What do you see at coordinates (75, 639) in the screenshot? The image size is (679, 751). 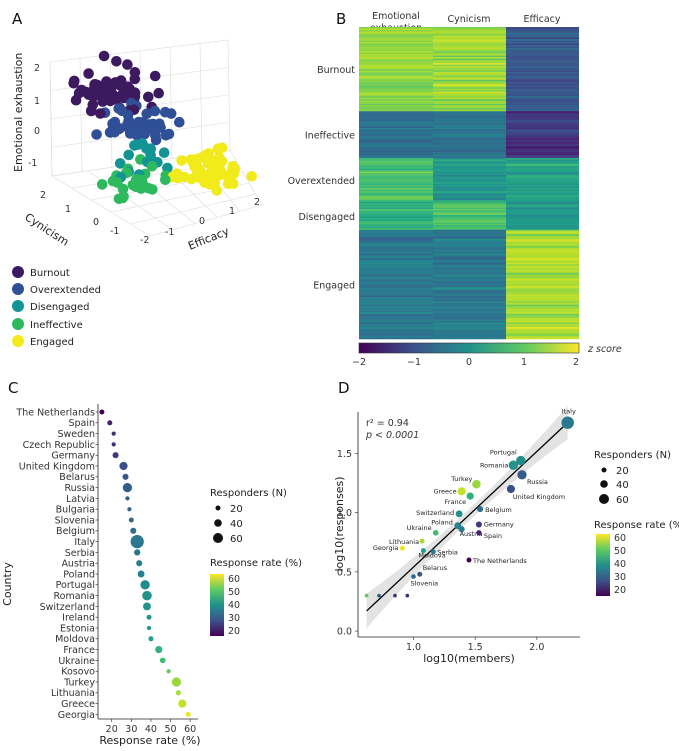 I see `c-country-label: Moldova` at bounding box center [75, 639].